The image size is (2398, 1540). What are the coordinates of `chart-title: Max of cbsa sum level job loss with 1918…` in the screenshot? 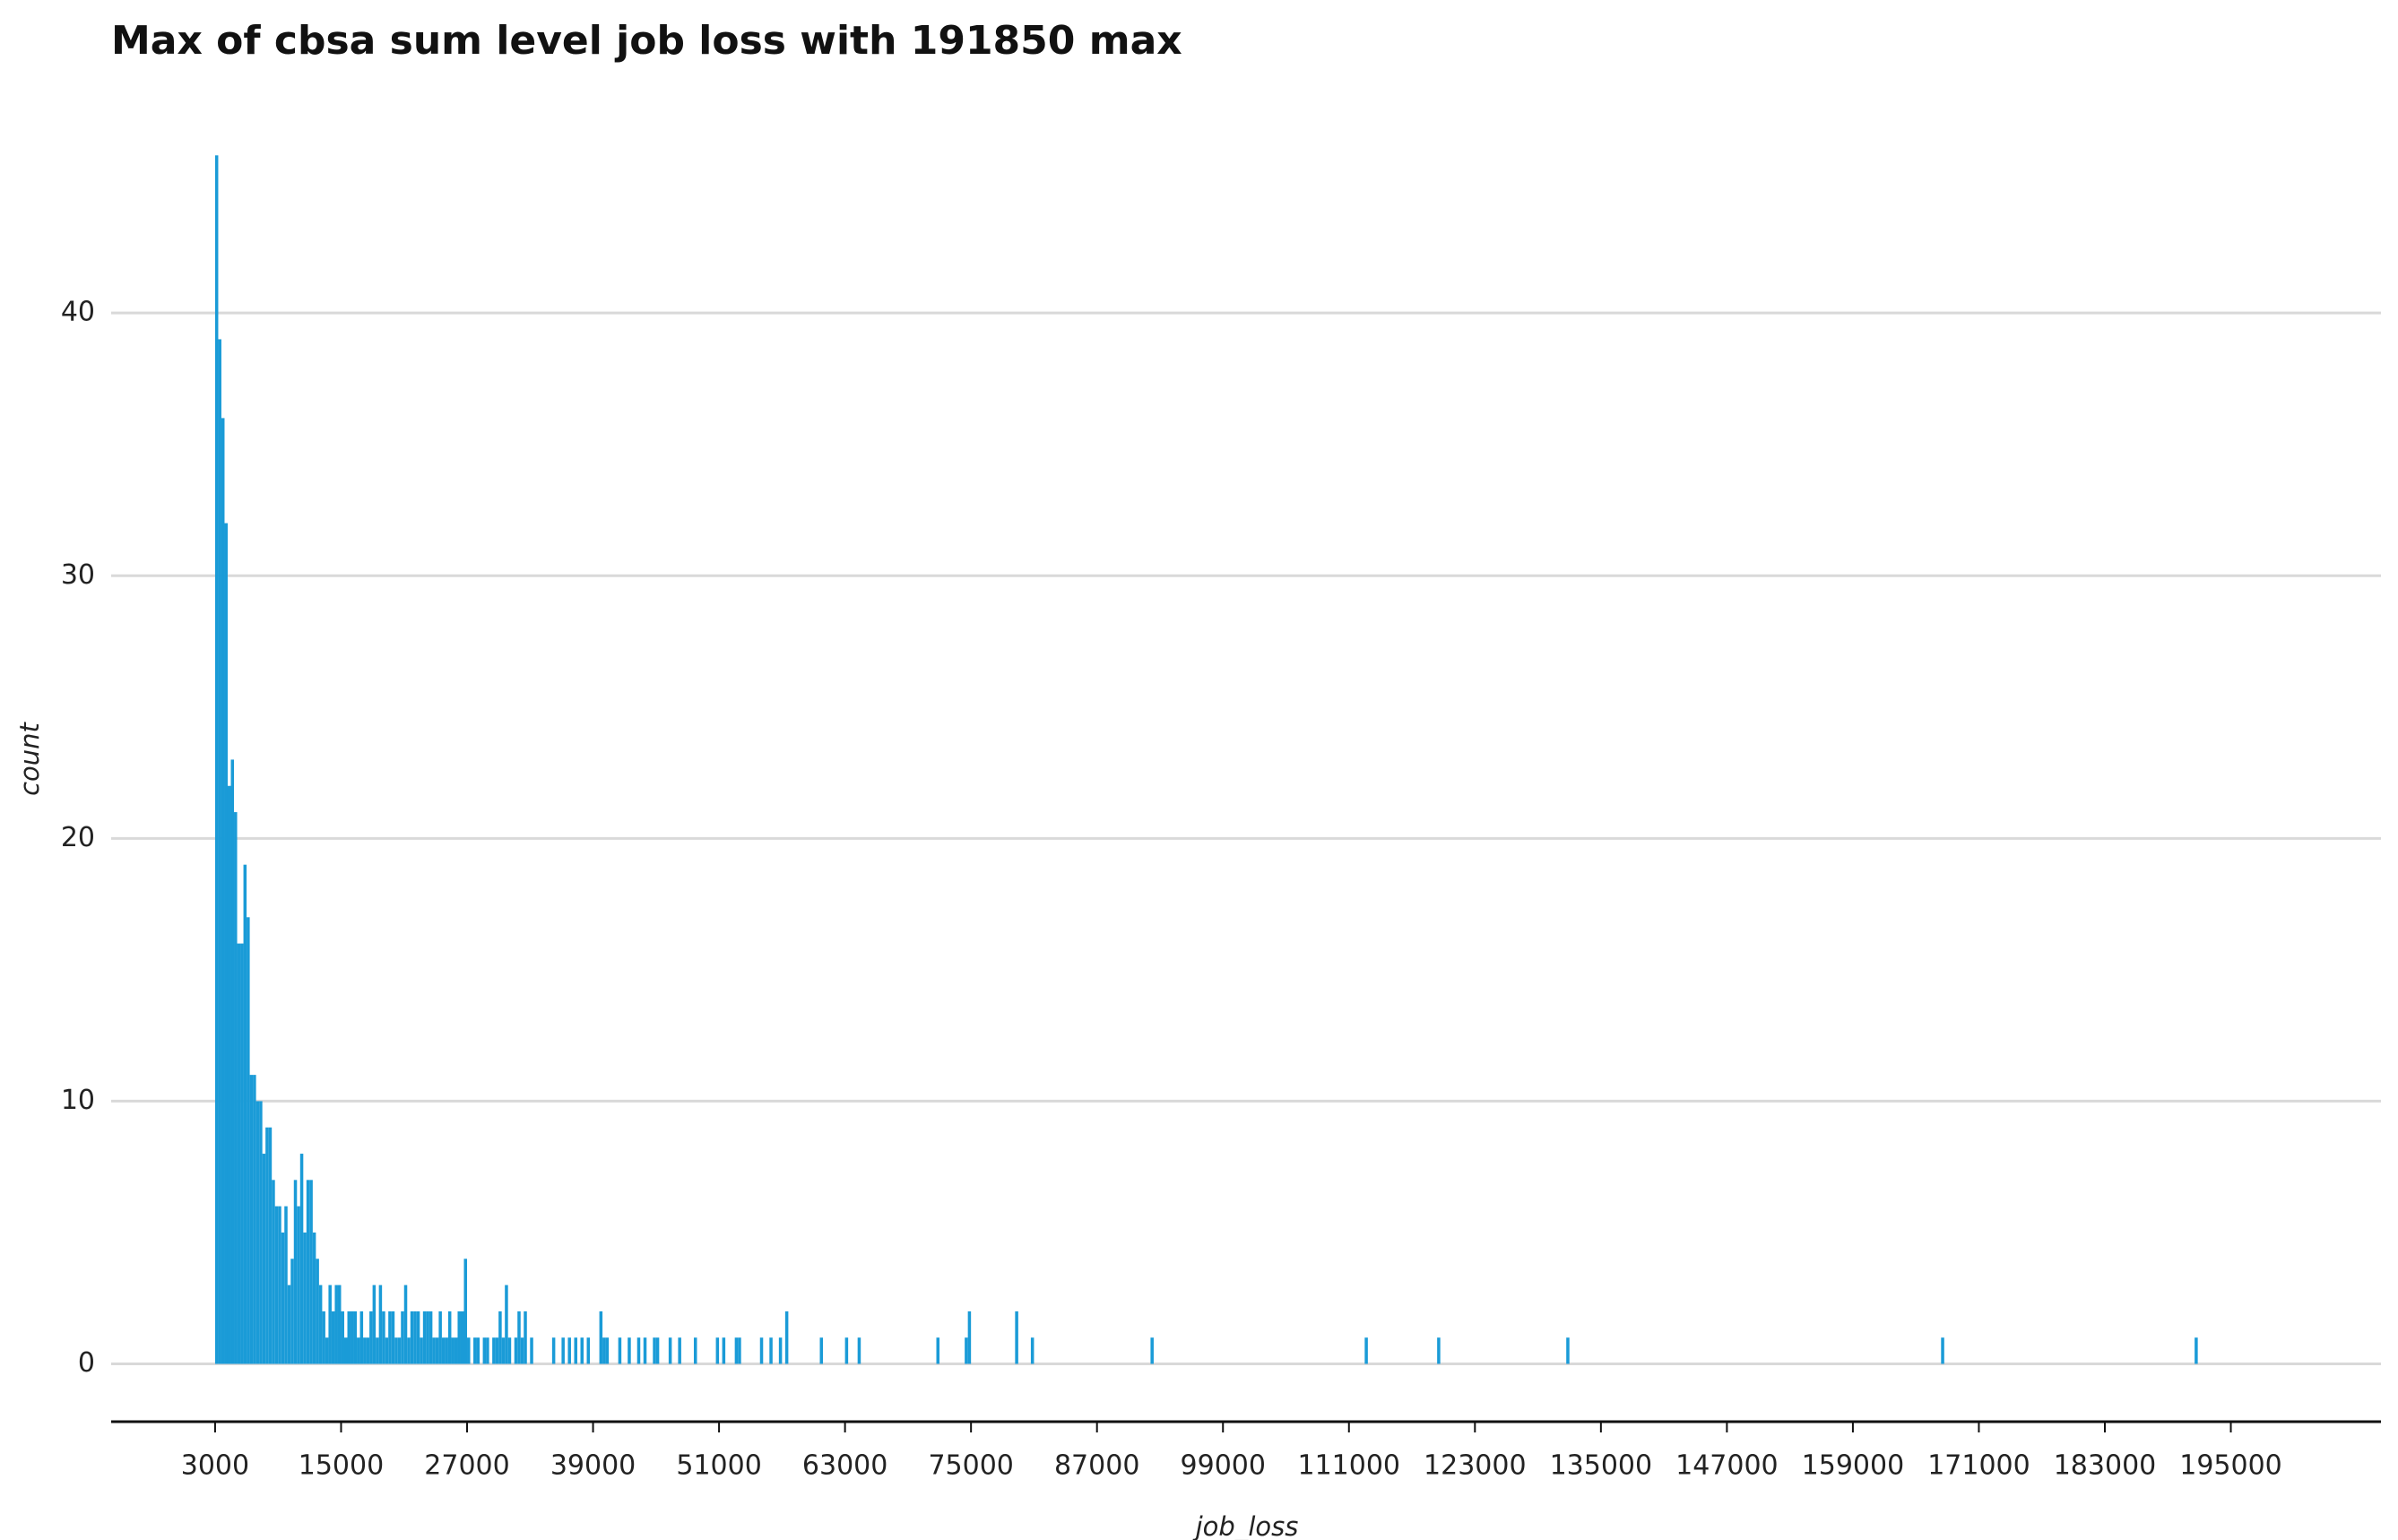 It's located at (646, 41).